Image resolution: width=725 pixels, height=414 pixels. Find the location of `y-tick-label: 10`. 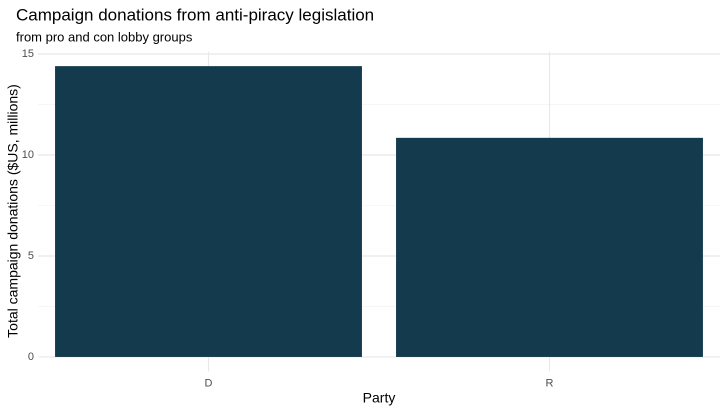

y-tick-label: 10 is located at coordinates (28, 155).